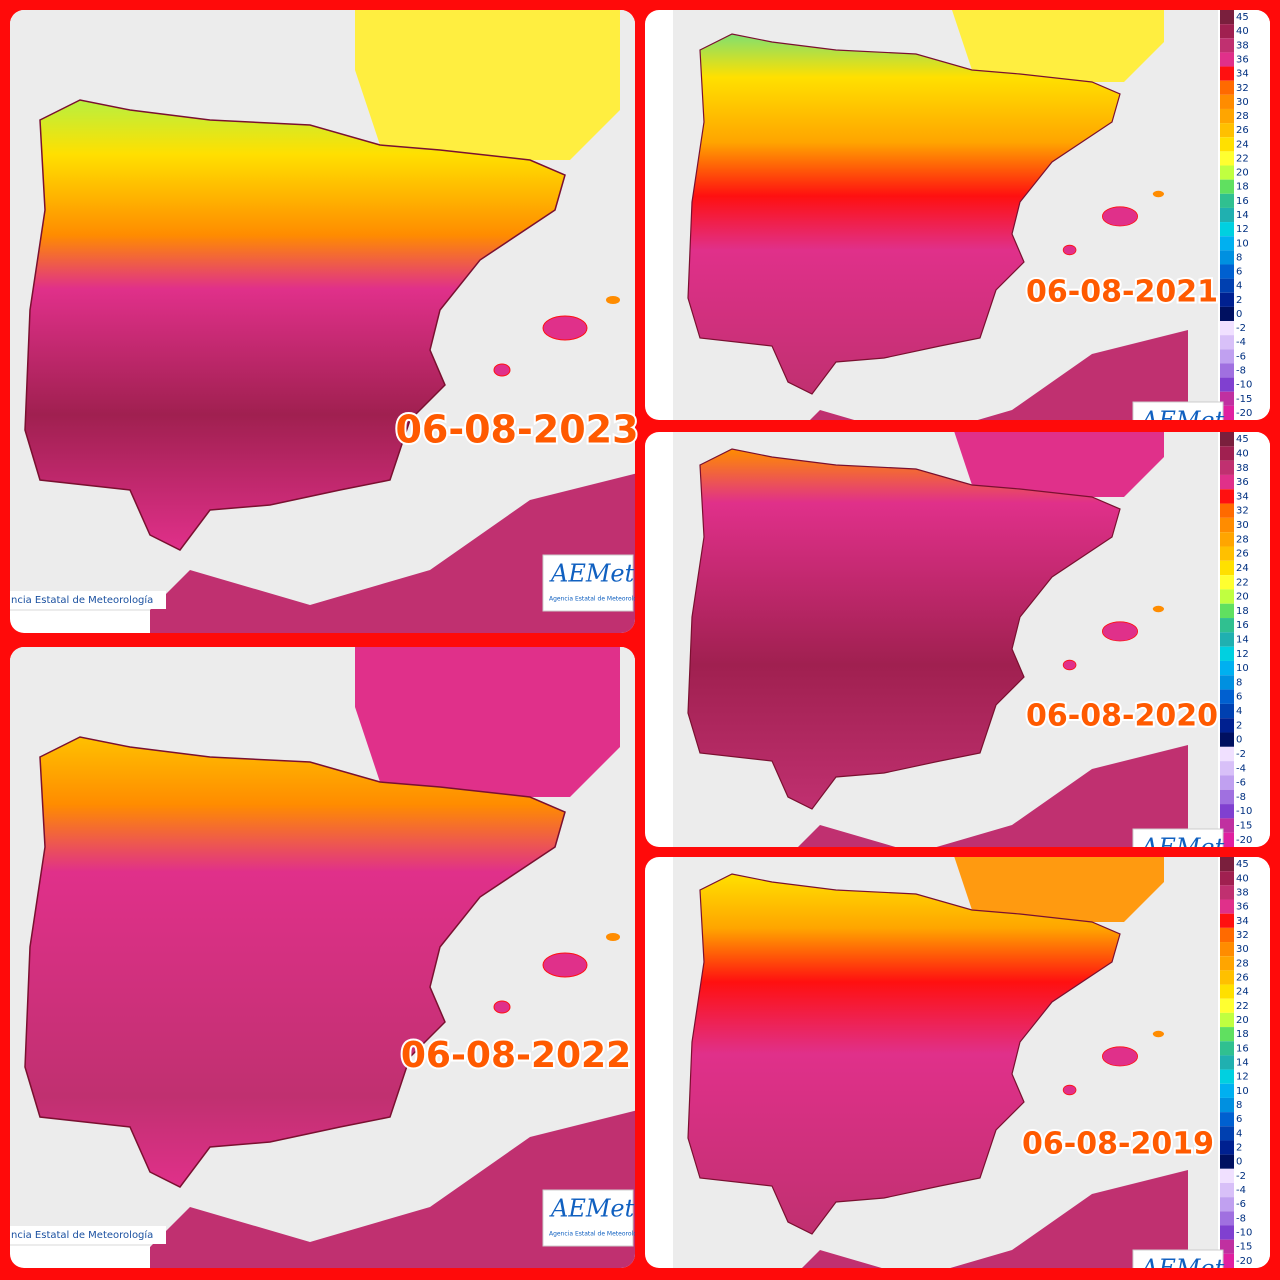 This screenshot has width=1280, height=1280. I want to click on legend-label: -2, so click(1241, 754).